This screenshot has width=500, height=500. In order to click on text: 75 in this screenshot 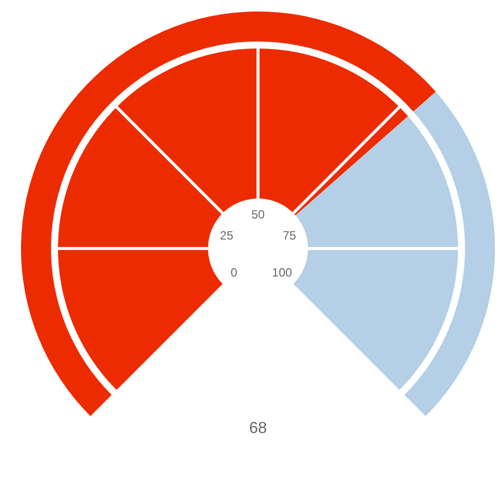, I will do `click(289, 235)`.